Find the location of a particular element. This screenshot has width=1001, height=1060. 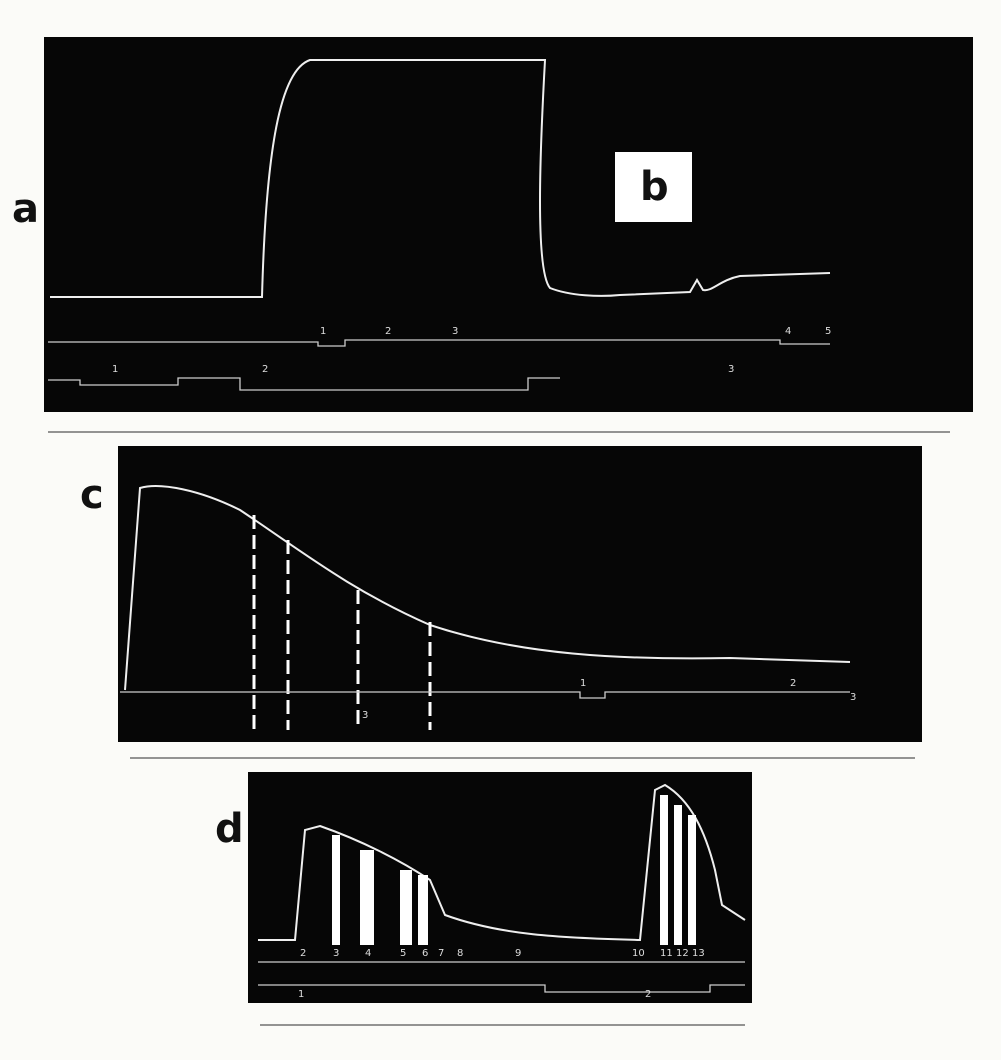

marker-label: 9 is located at coordinates (518, 953).